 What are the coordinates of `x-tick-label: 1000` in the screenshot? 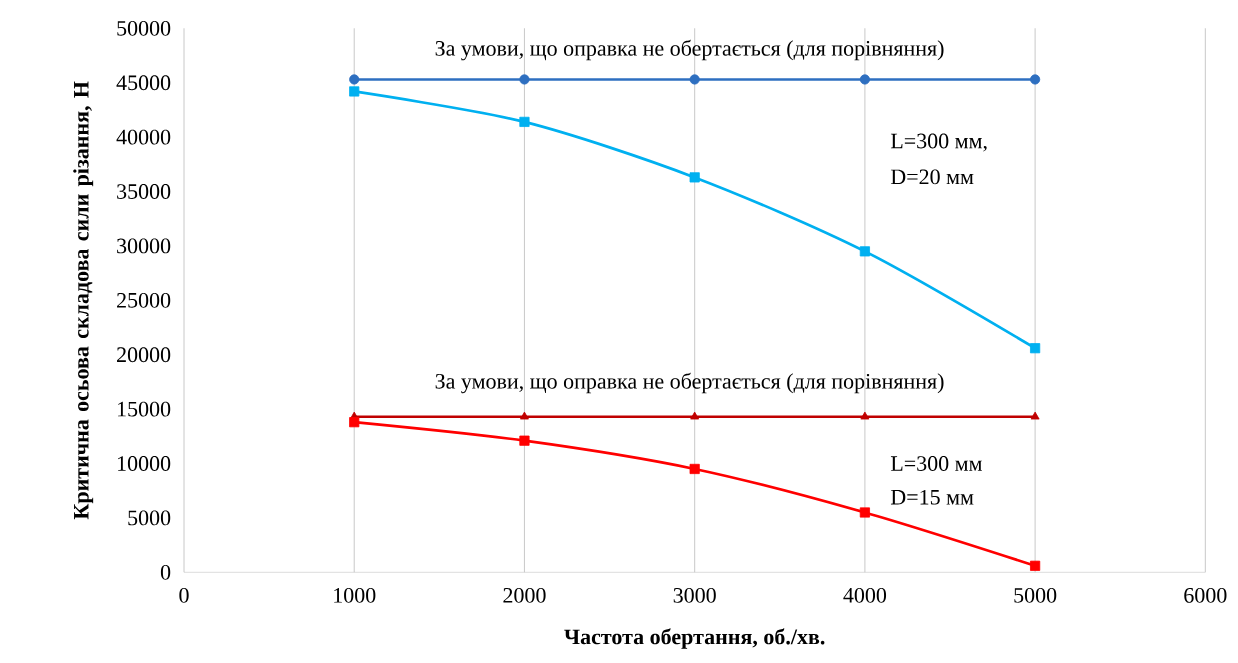 It's located at (355, 595).